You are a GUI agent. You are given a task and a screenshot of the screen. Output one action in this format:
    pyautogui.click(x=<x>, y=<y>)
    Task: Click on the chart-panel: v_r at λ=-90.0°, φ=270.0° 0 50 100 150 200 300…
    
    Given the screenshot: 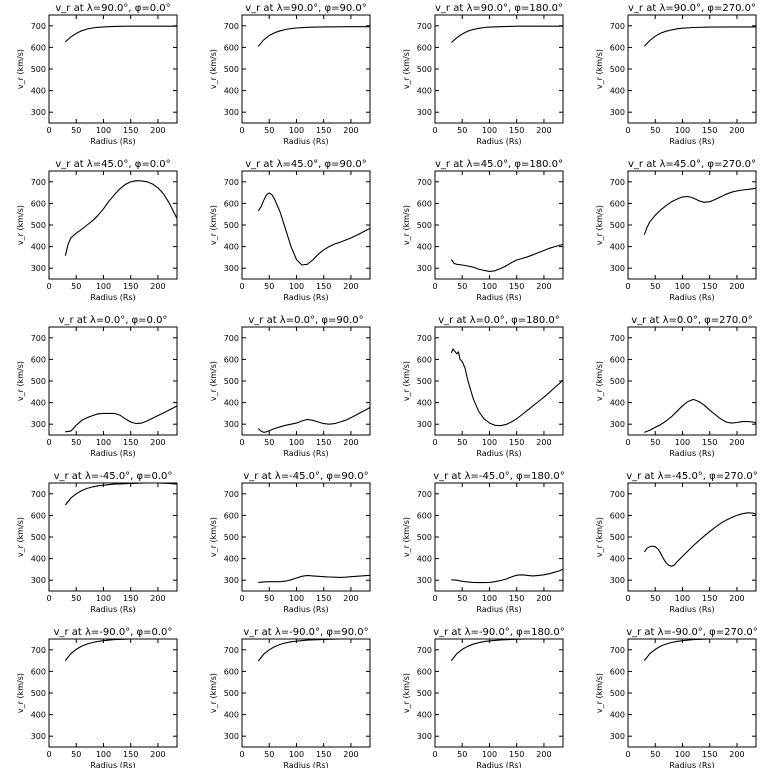 What is the action you would take?
    pyautogui.click(x=676, y=697)
    